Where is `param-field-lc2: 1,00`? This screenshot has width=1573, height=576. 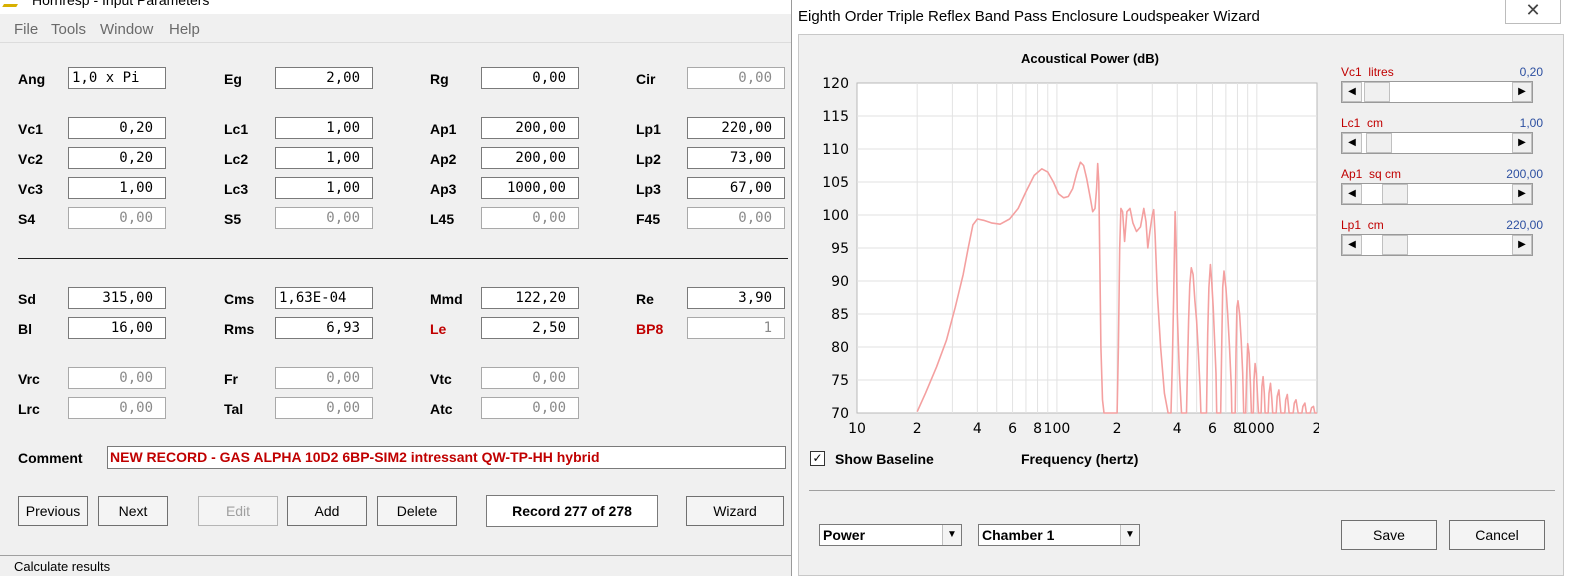 param-field-lc2: 1,00 is located at coordinates (324, 158).